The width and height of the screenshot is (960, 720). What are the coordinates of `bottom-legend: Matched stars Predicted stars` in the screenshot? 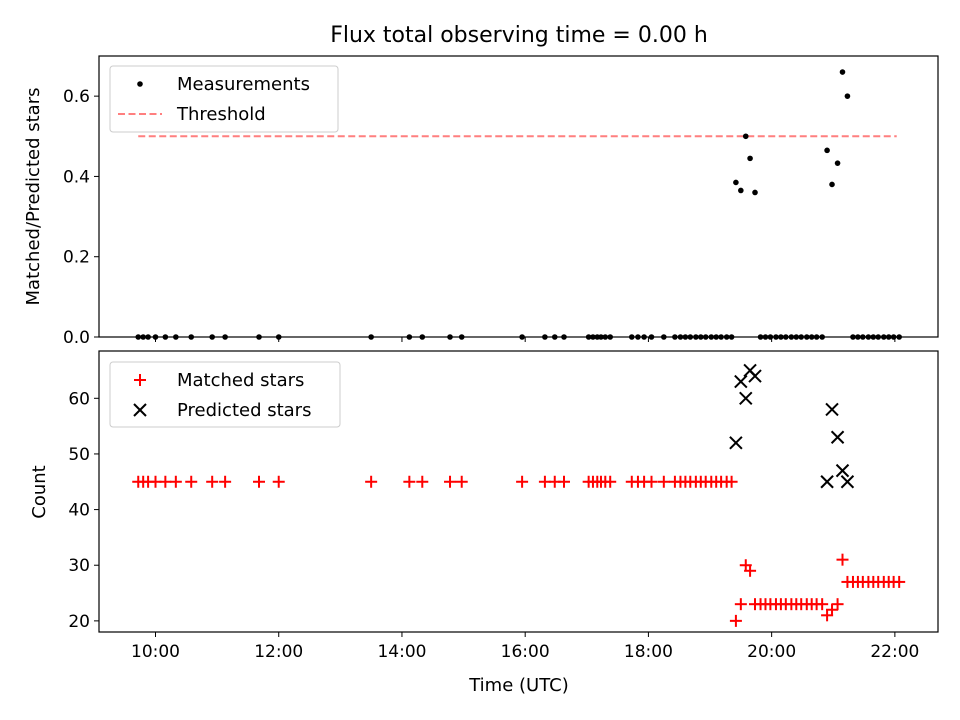 It's located at (225, 394).